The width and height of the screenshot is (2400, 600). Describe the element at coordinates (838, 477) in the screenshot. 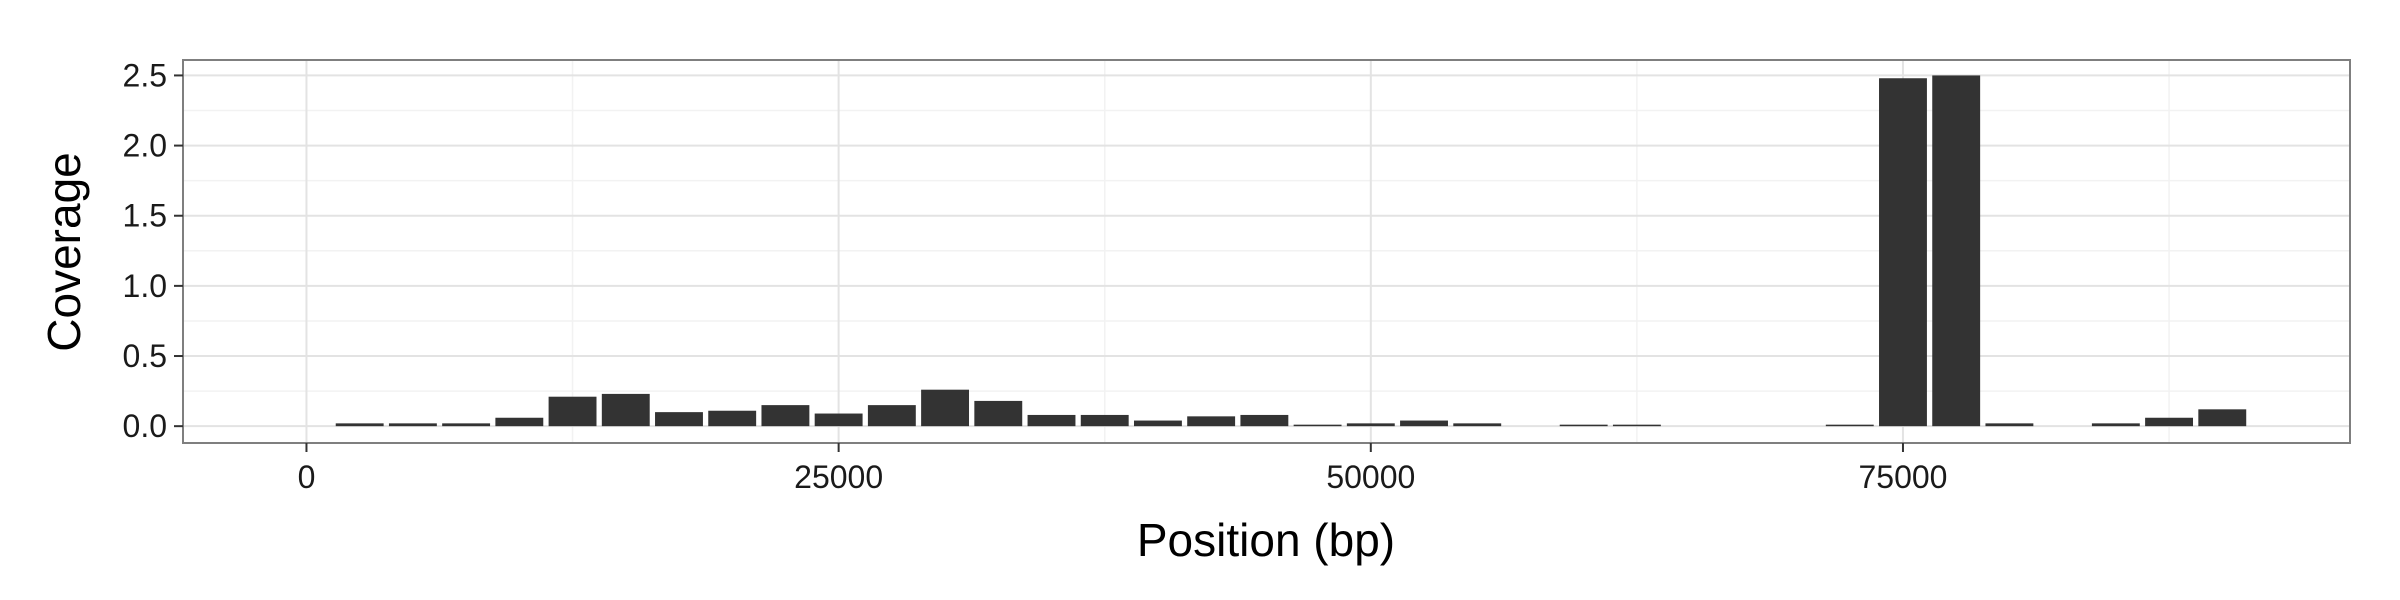

I see `x-tick-label: 25000` at that location.